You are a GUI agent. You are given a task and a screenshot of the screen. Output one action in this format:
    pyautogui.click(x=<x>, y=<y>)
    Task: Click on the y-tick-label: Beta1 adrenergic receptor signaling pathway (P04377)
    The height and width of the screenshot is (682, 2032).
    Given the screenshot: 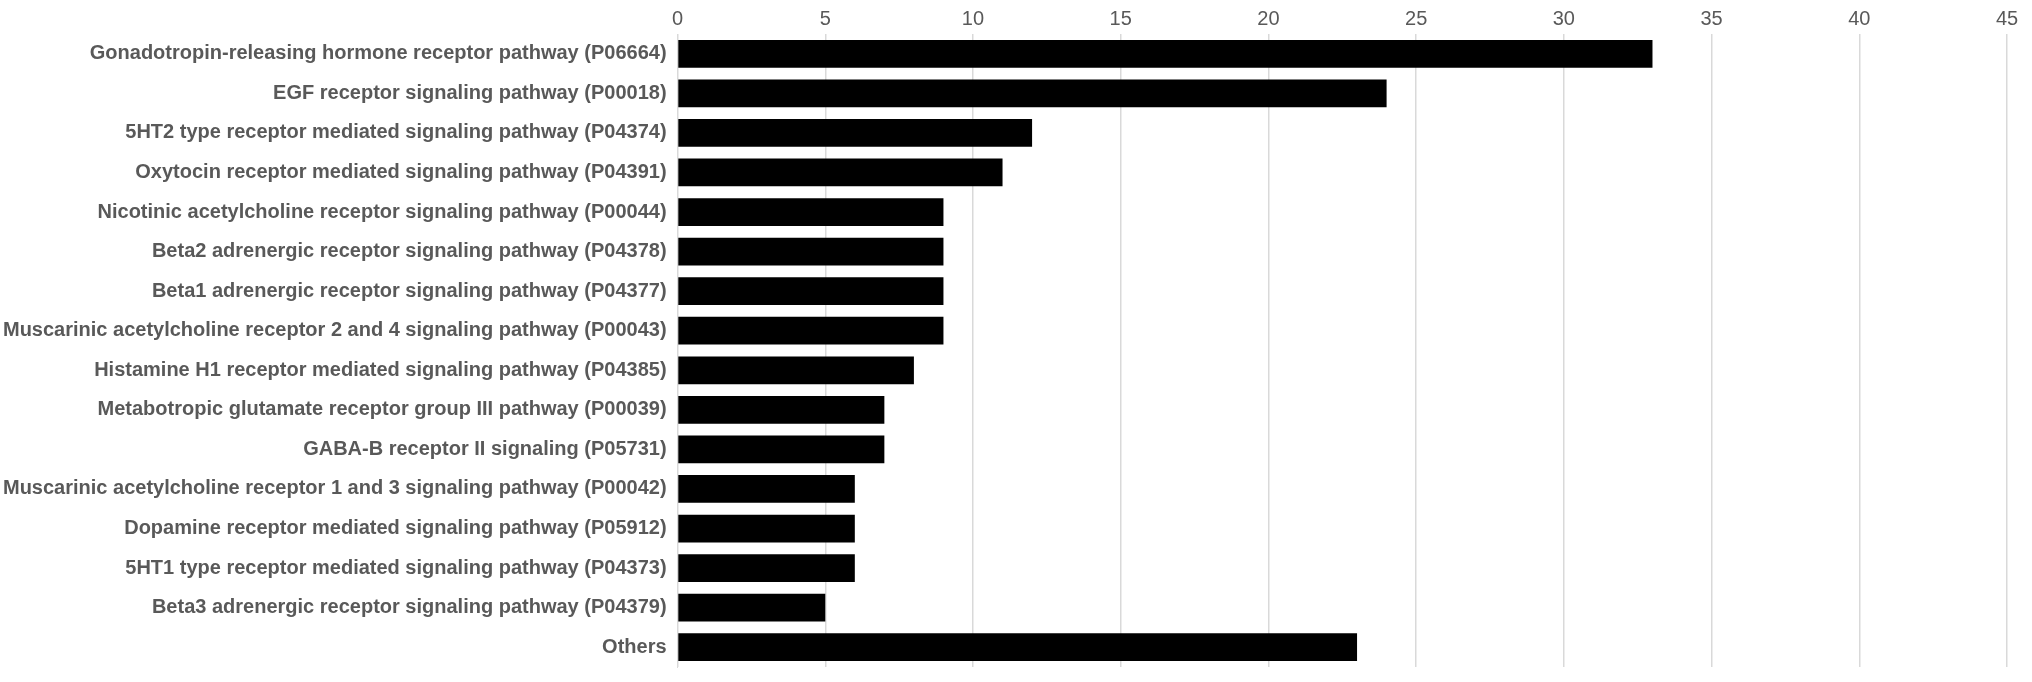 What is the action you would take?
    pyautogui.click(x=409, y=289)
    